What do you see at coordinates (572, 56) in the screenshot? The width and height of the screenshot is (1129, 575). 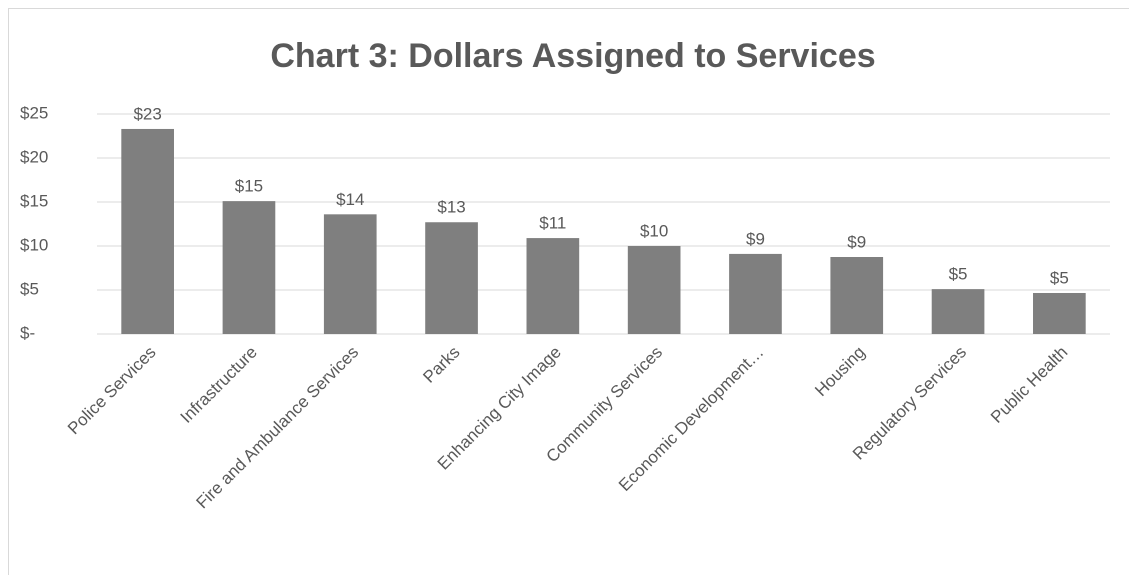 I see `chart-title: Chart 3: Dollars Assigned to Services` at bounding box center [572, 56].